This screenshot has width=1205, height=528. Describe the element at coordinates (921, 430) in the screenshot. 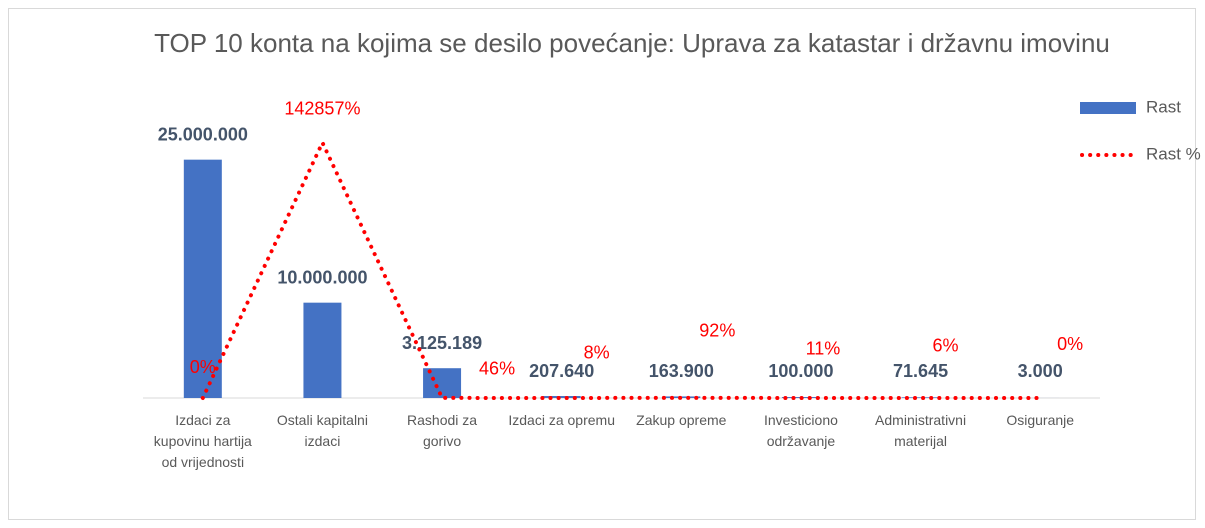

I see `x-tick-label: Administrativni materijal` at that location.